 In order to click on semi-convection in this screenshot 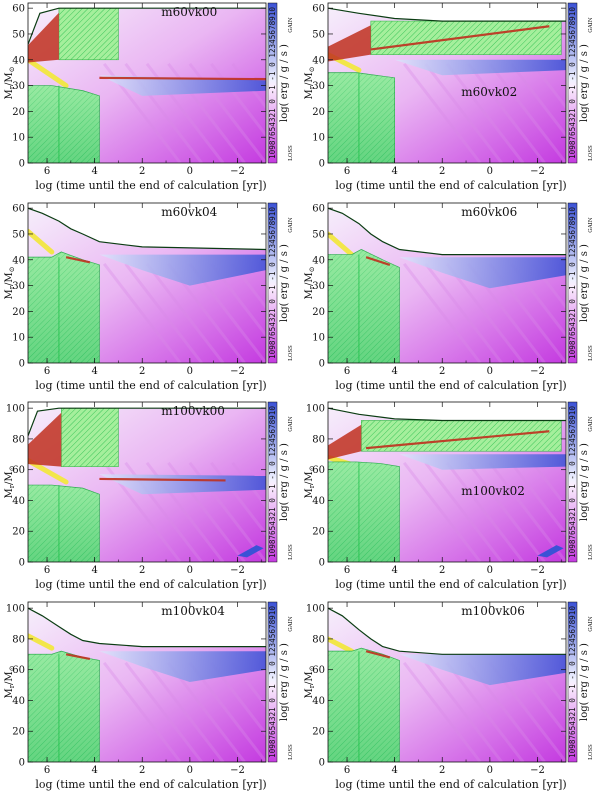, I will do `click(45, 439)`.